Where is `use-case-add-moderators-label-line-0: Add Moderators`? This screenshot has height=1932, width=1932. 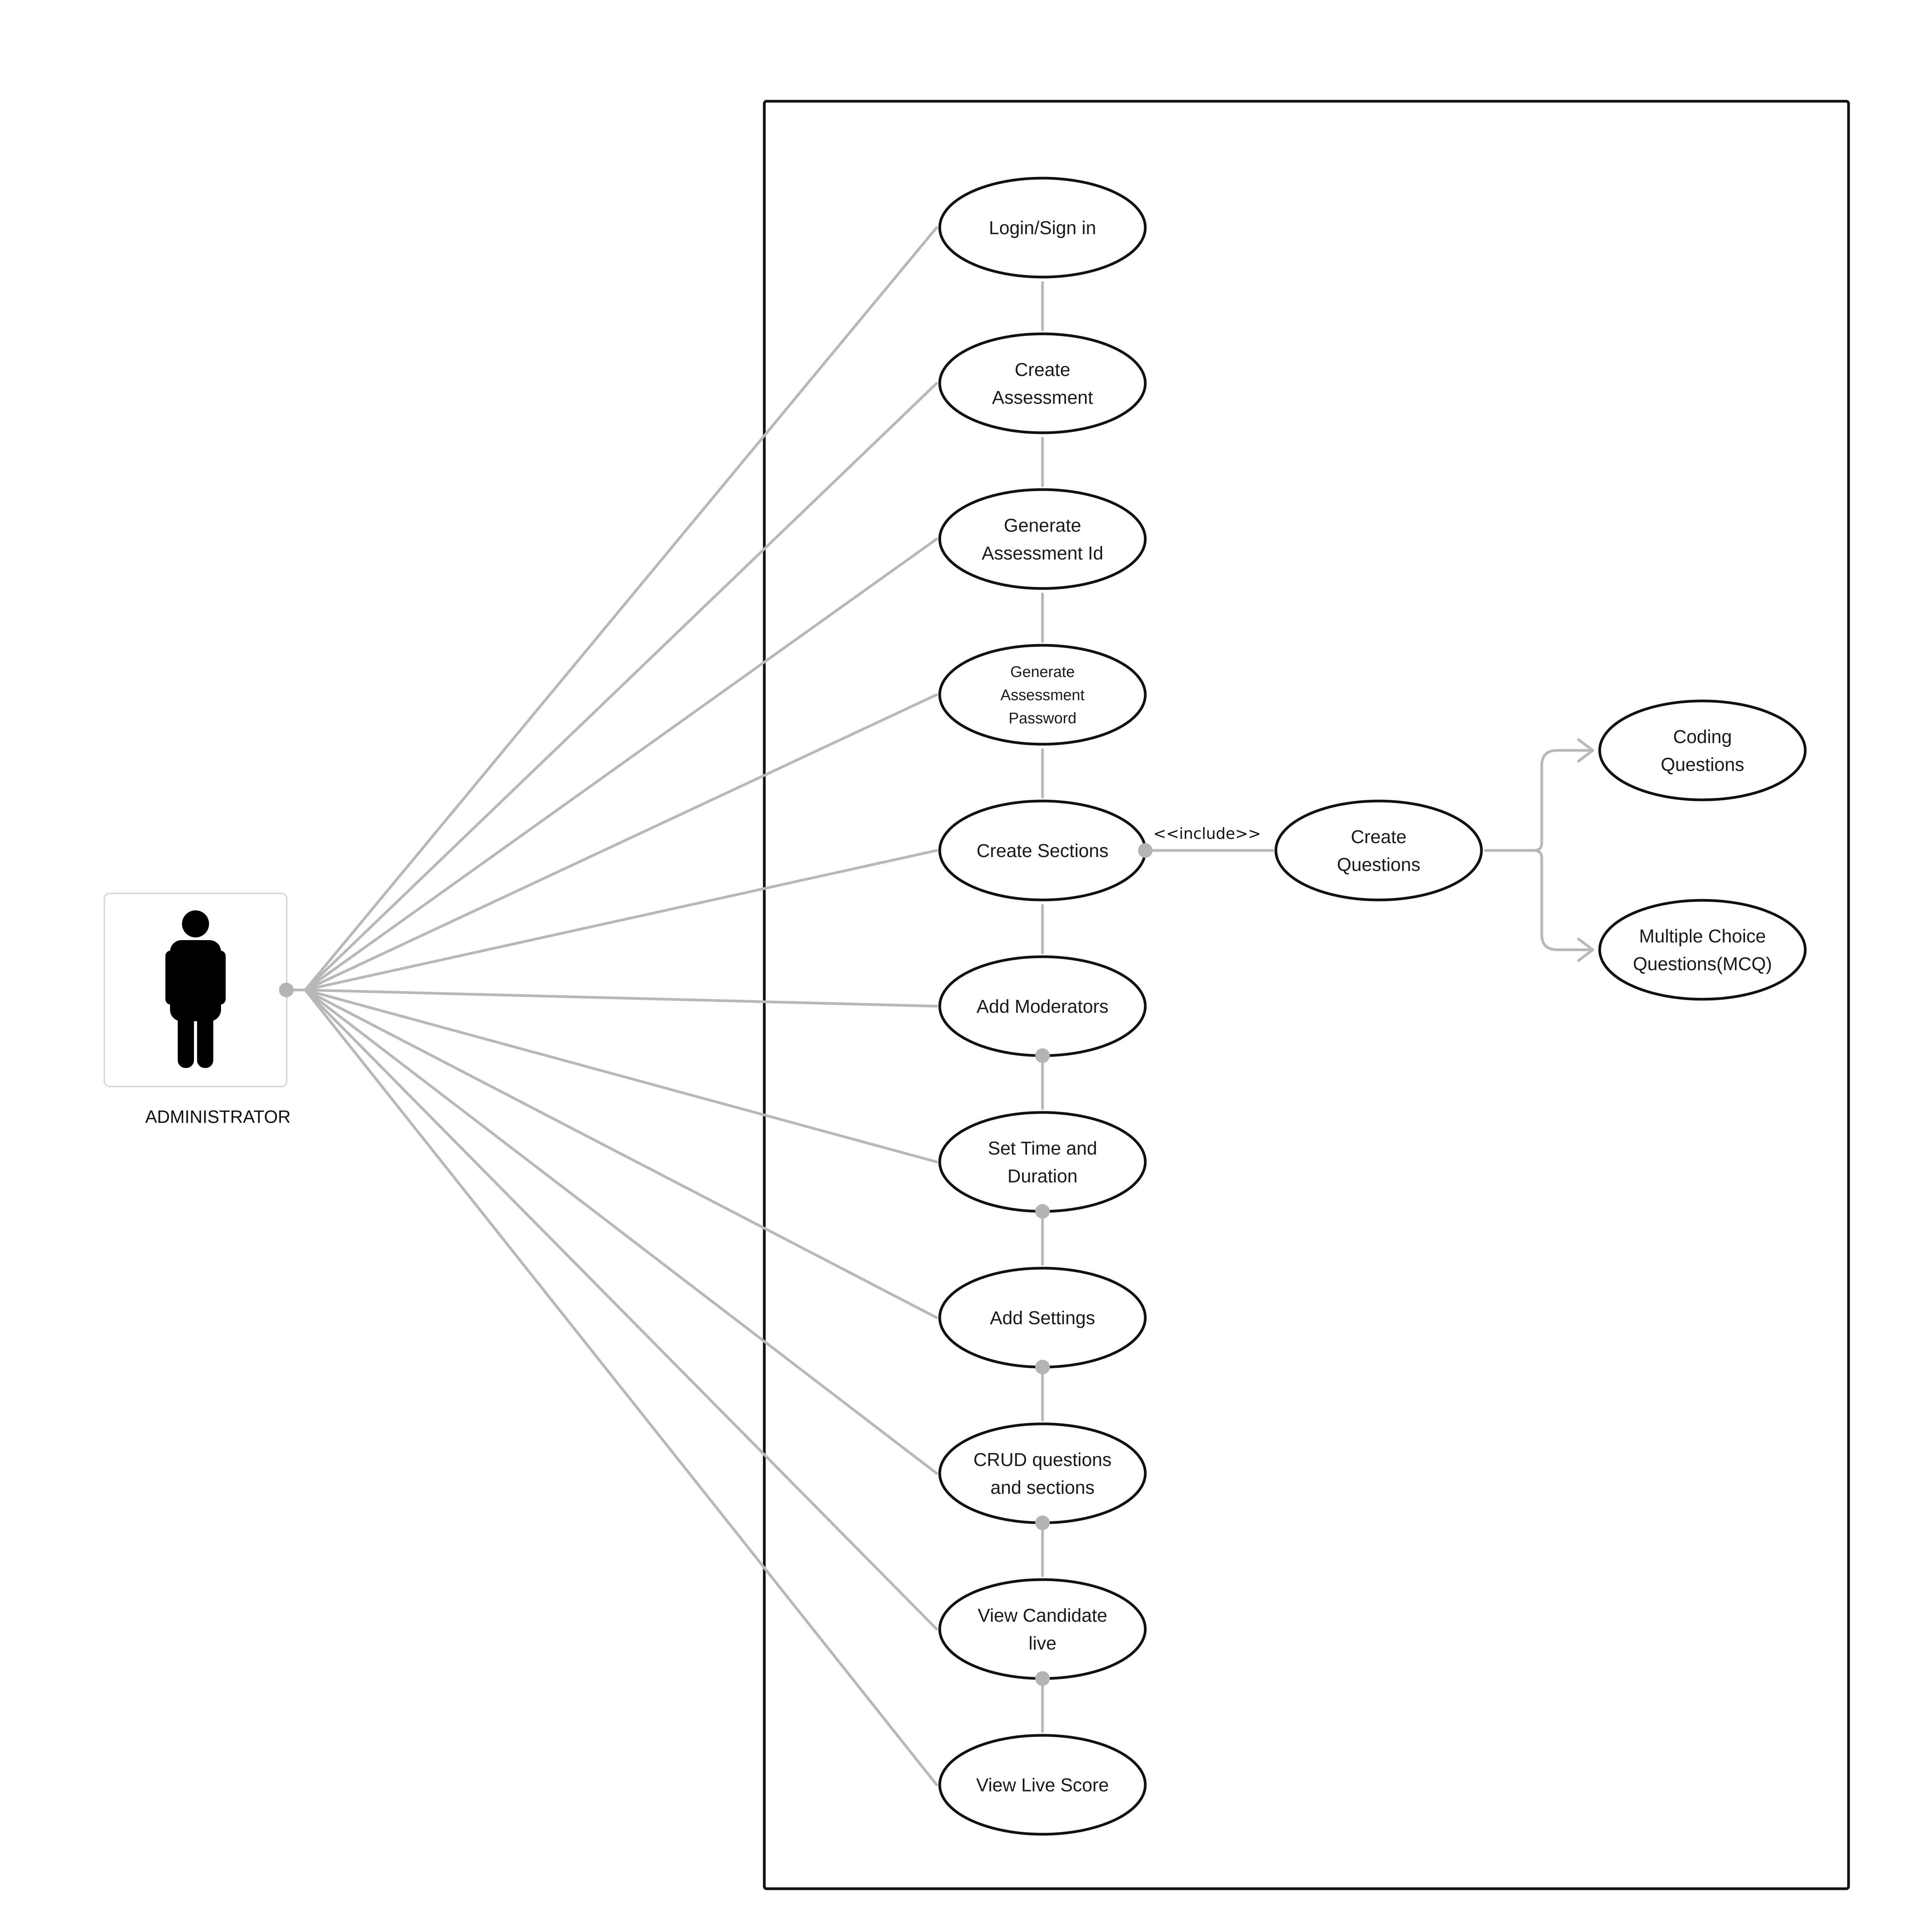 use-case-add-moderators-label-line-0: Add Moderators is located at coordinates (1042, 1007).